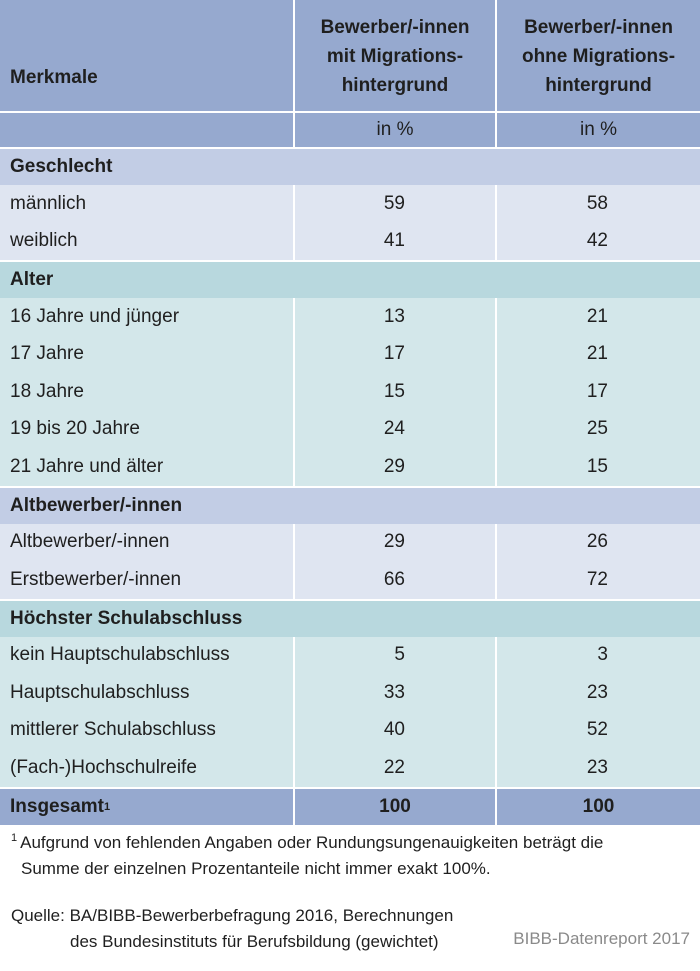 The image size is (700, 971). I want to click on value-without-migration: 3, so click(602, 655).